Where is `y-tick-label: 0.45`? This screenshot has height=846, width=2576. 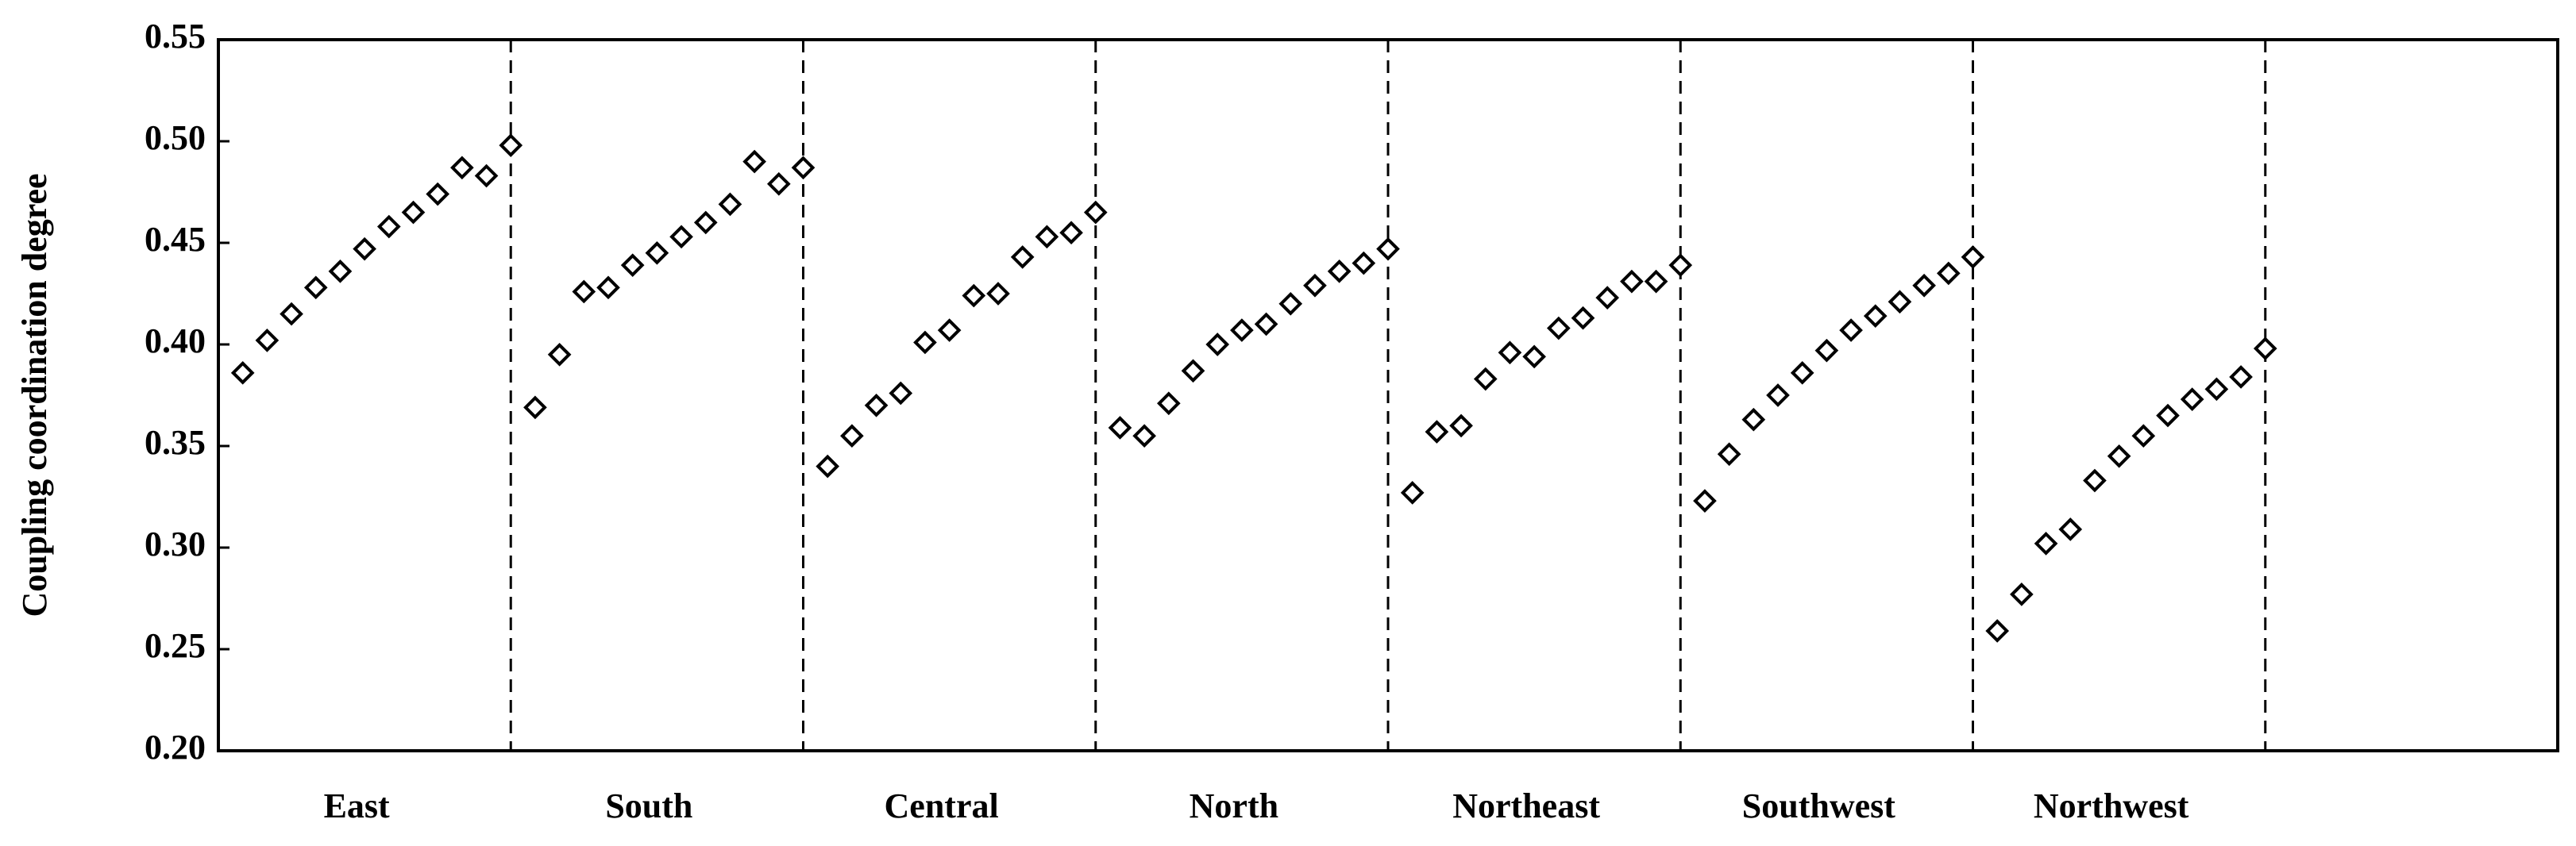 y-tick-label: 0.45 is located at coordinates (175, 239).